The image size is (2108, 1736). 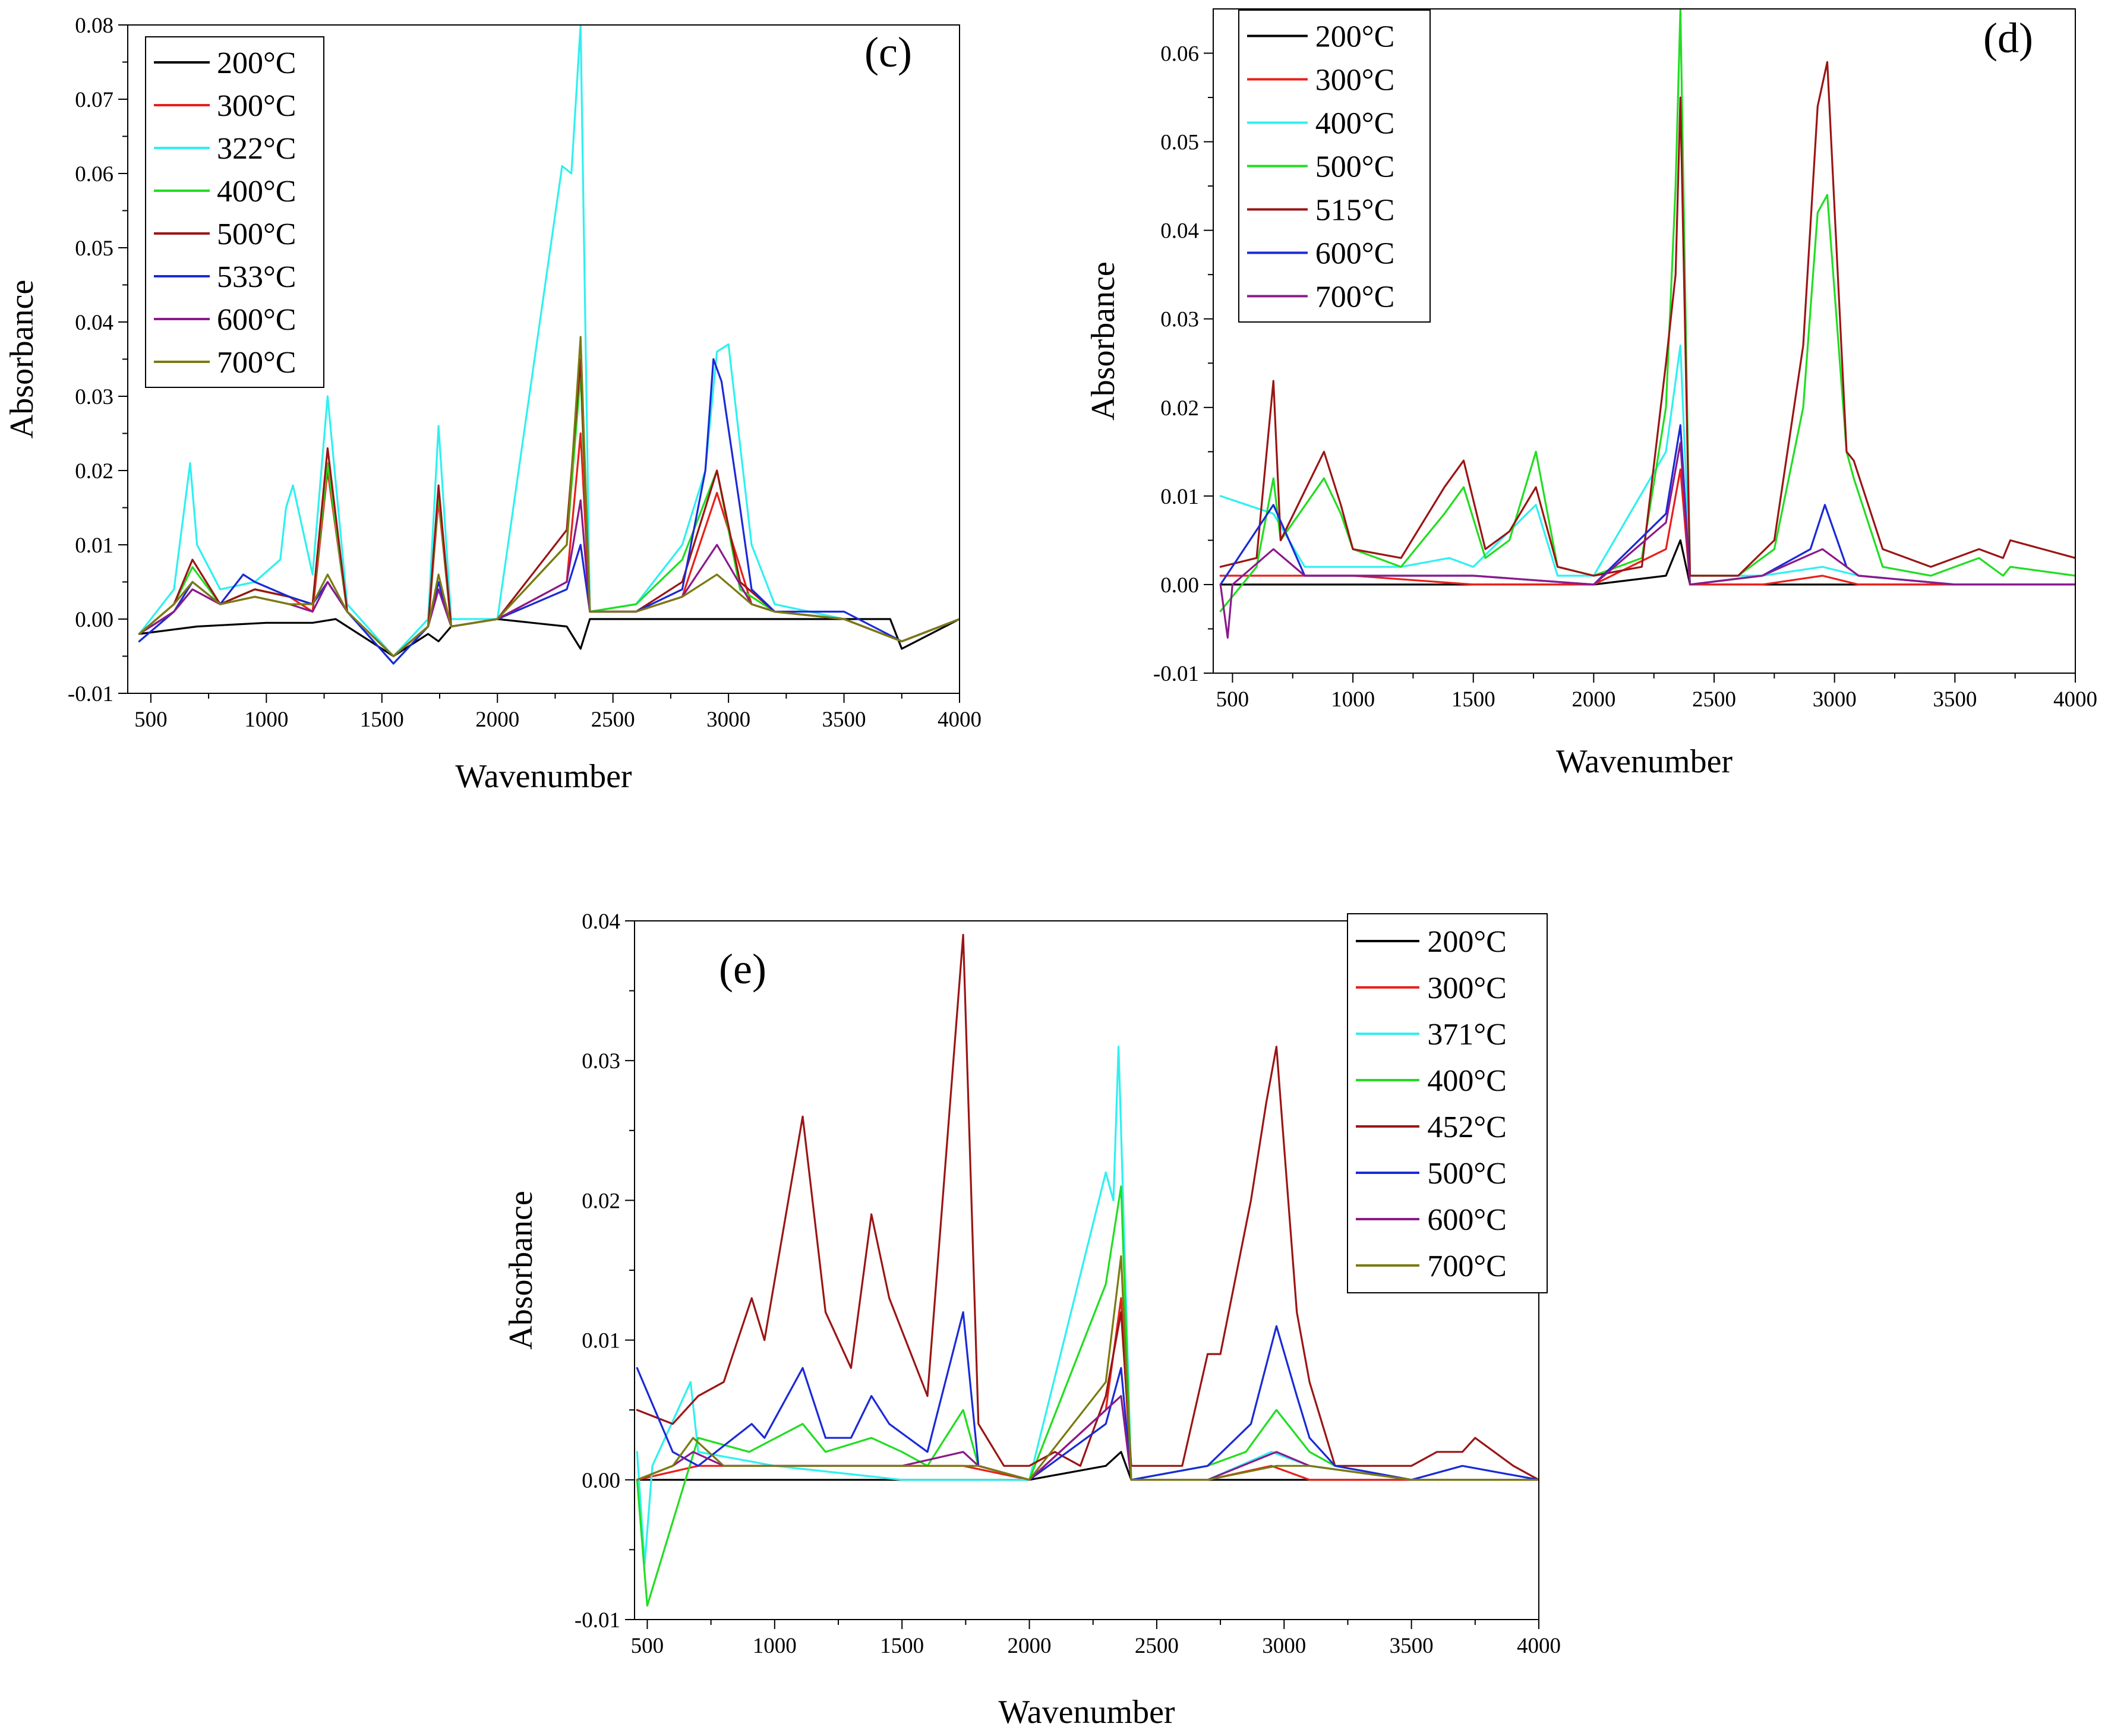 I want to click on legend: 200°C 300°C 371°C 400°C 452°C 500°C 600°C 700°C, so click(x=1448, y=1103).